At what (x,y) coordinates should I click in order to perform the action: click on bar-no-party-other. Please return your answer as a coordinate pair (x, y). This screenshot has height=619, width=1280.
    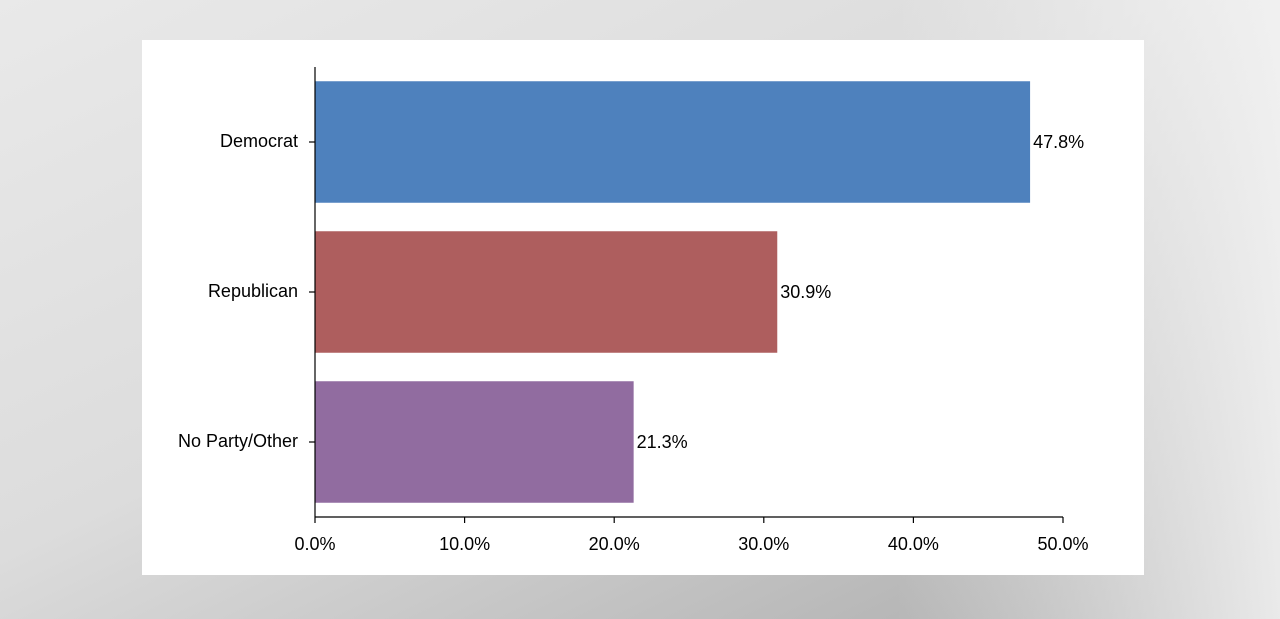
    Looking at the image, I should click on (474, 442).